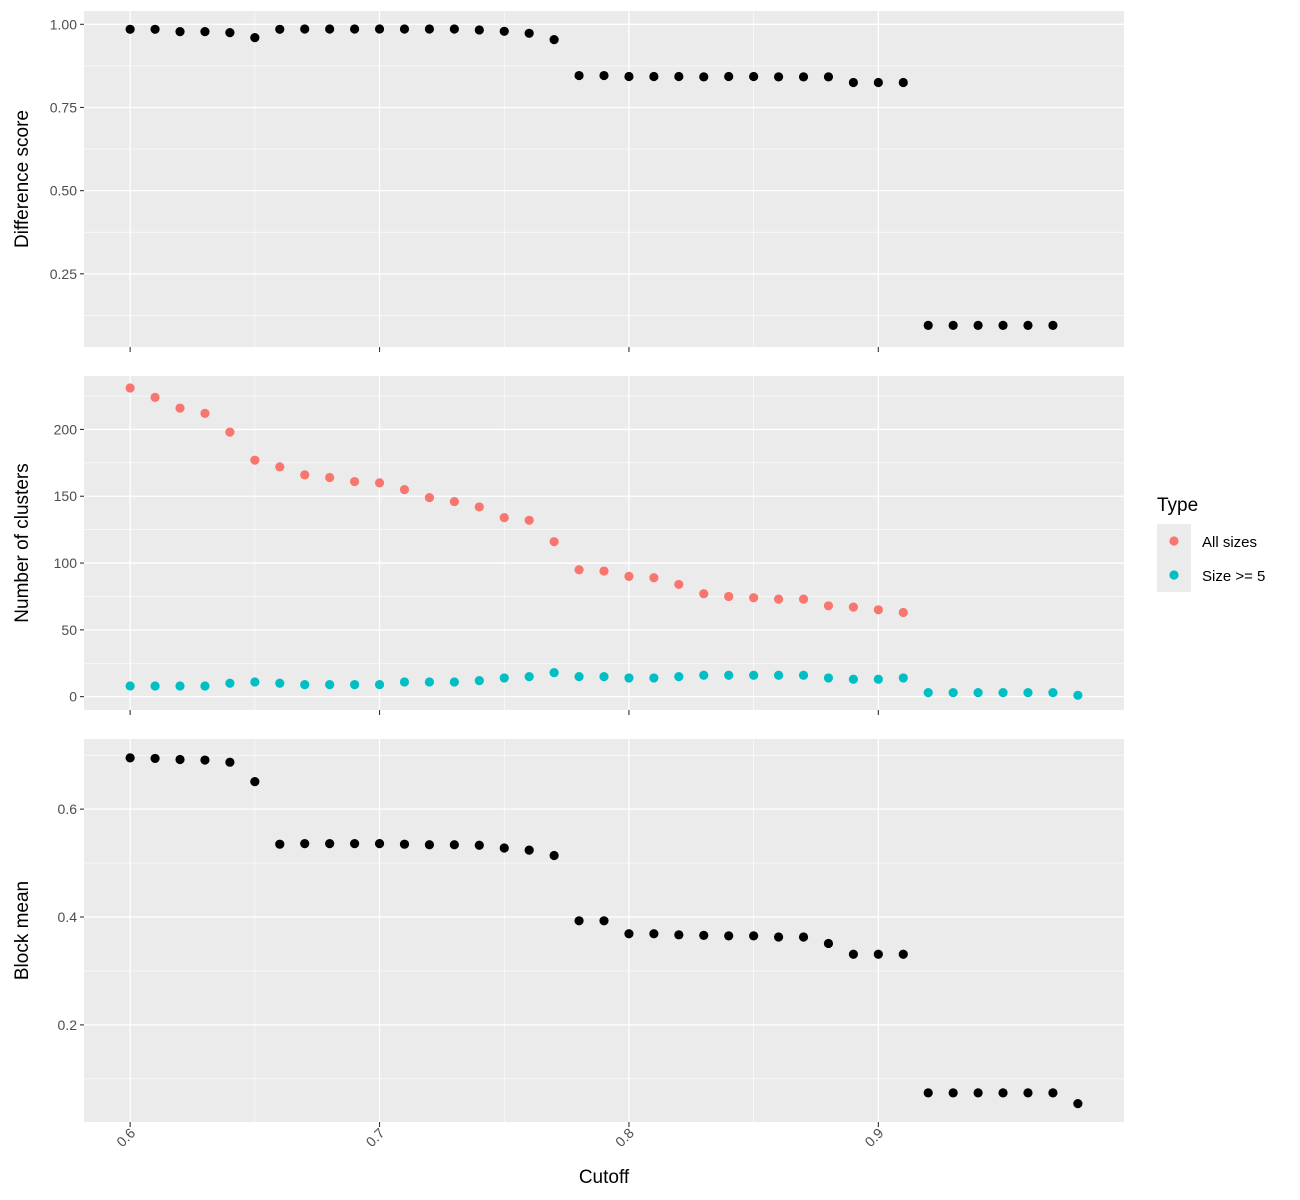 The image size is (1300, 1200). Describe the element at coordinates (66, 563) in the screenshot. I see `y-tick-label: 100` at that location.